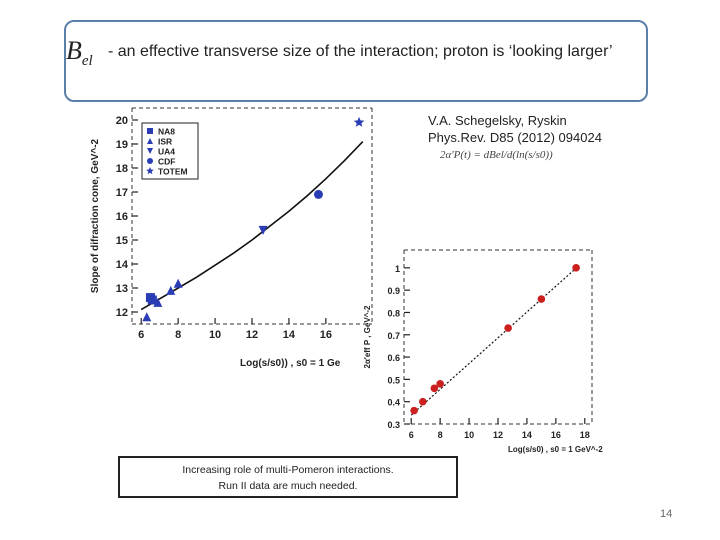 The image size is (720, 540). What do you see at coordinates (326, 335) in the screenshot?
I see `chart0-xtick-label: 16` at bounding box center [326, 335].